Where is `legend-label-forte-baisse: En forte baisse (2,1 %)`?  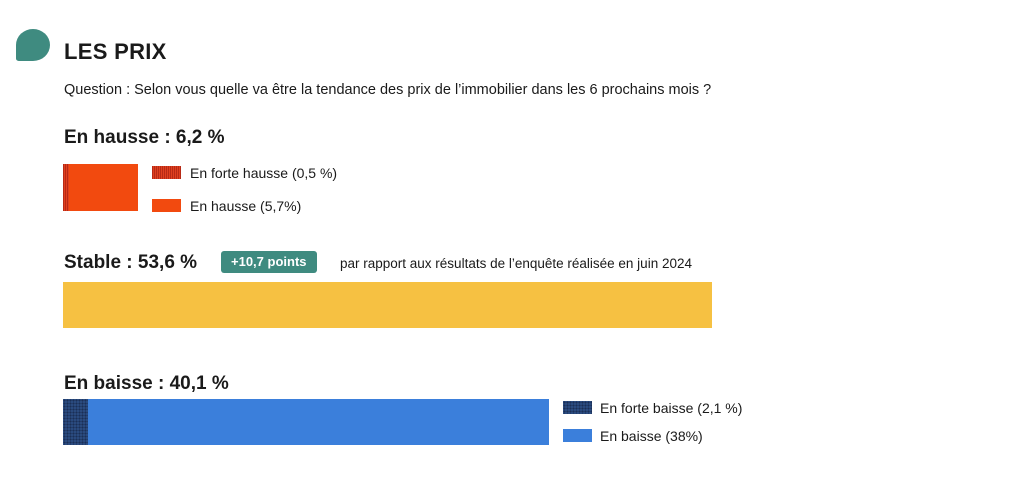
legend-label-forte-baisse: En forte baisse (2,1 %) is located at coordinates (671, 408).